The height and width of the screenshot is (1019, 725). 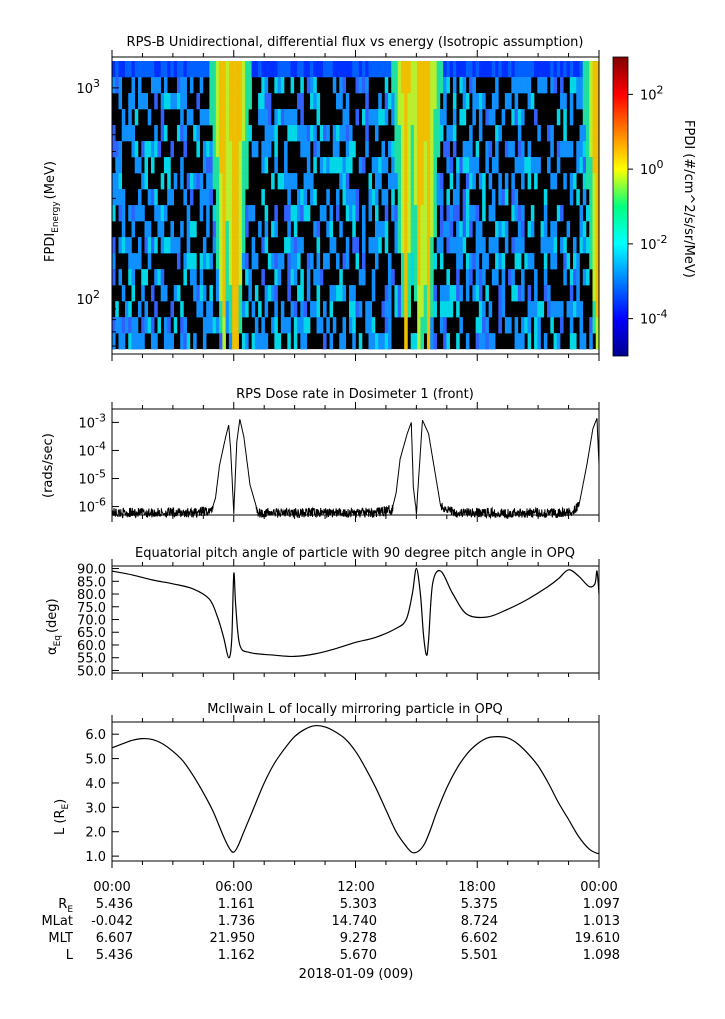 I want to click on y-tick-label: 3.0, so click(x=95, y=808).